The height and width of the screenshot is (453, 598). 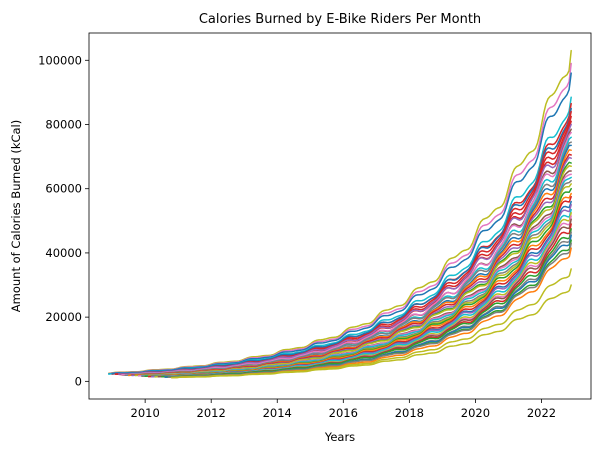 What do you see at coordinates (343, 413) in the screenshot?
I see `x-tick-label: 2016` at bounding box center [343, 413].